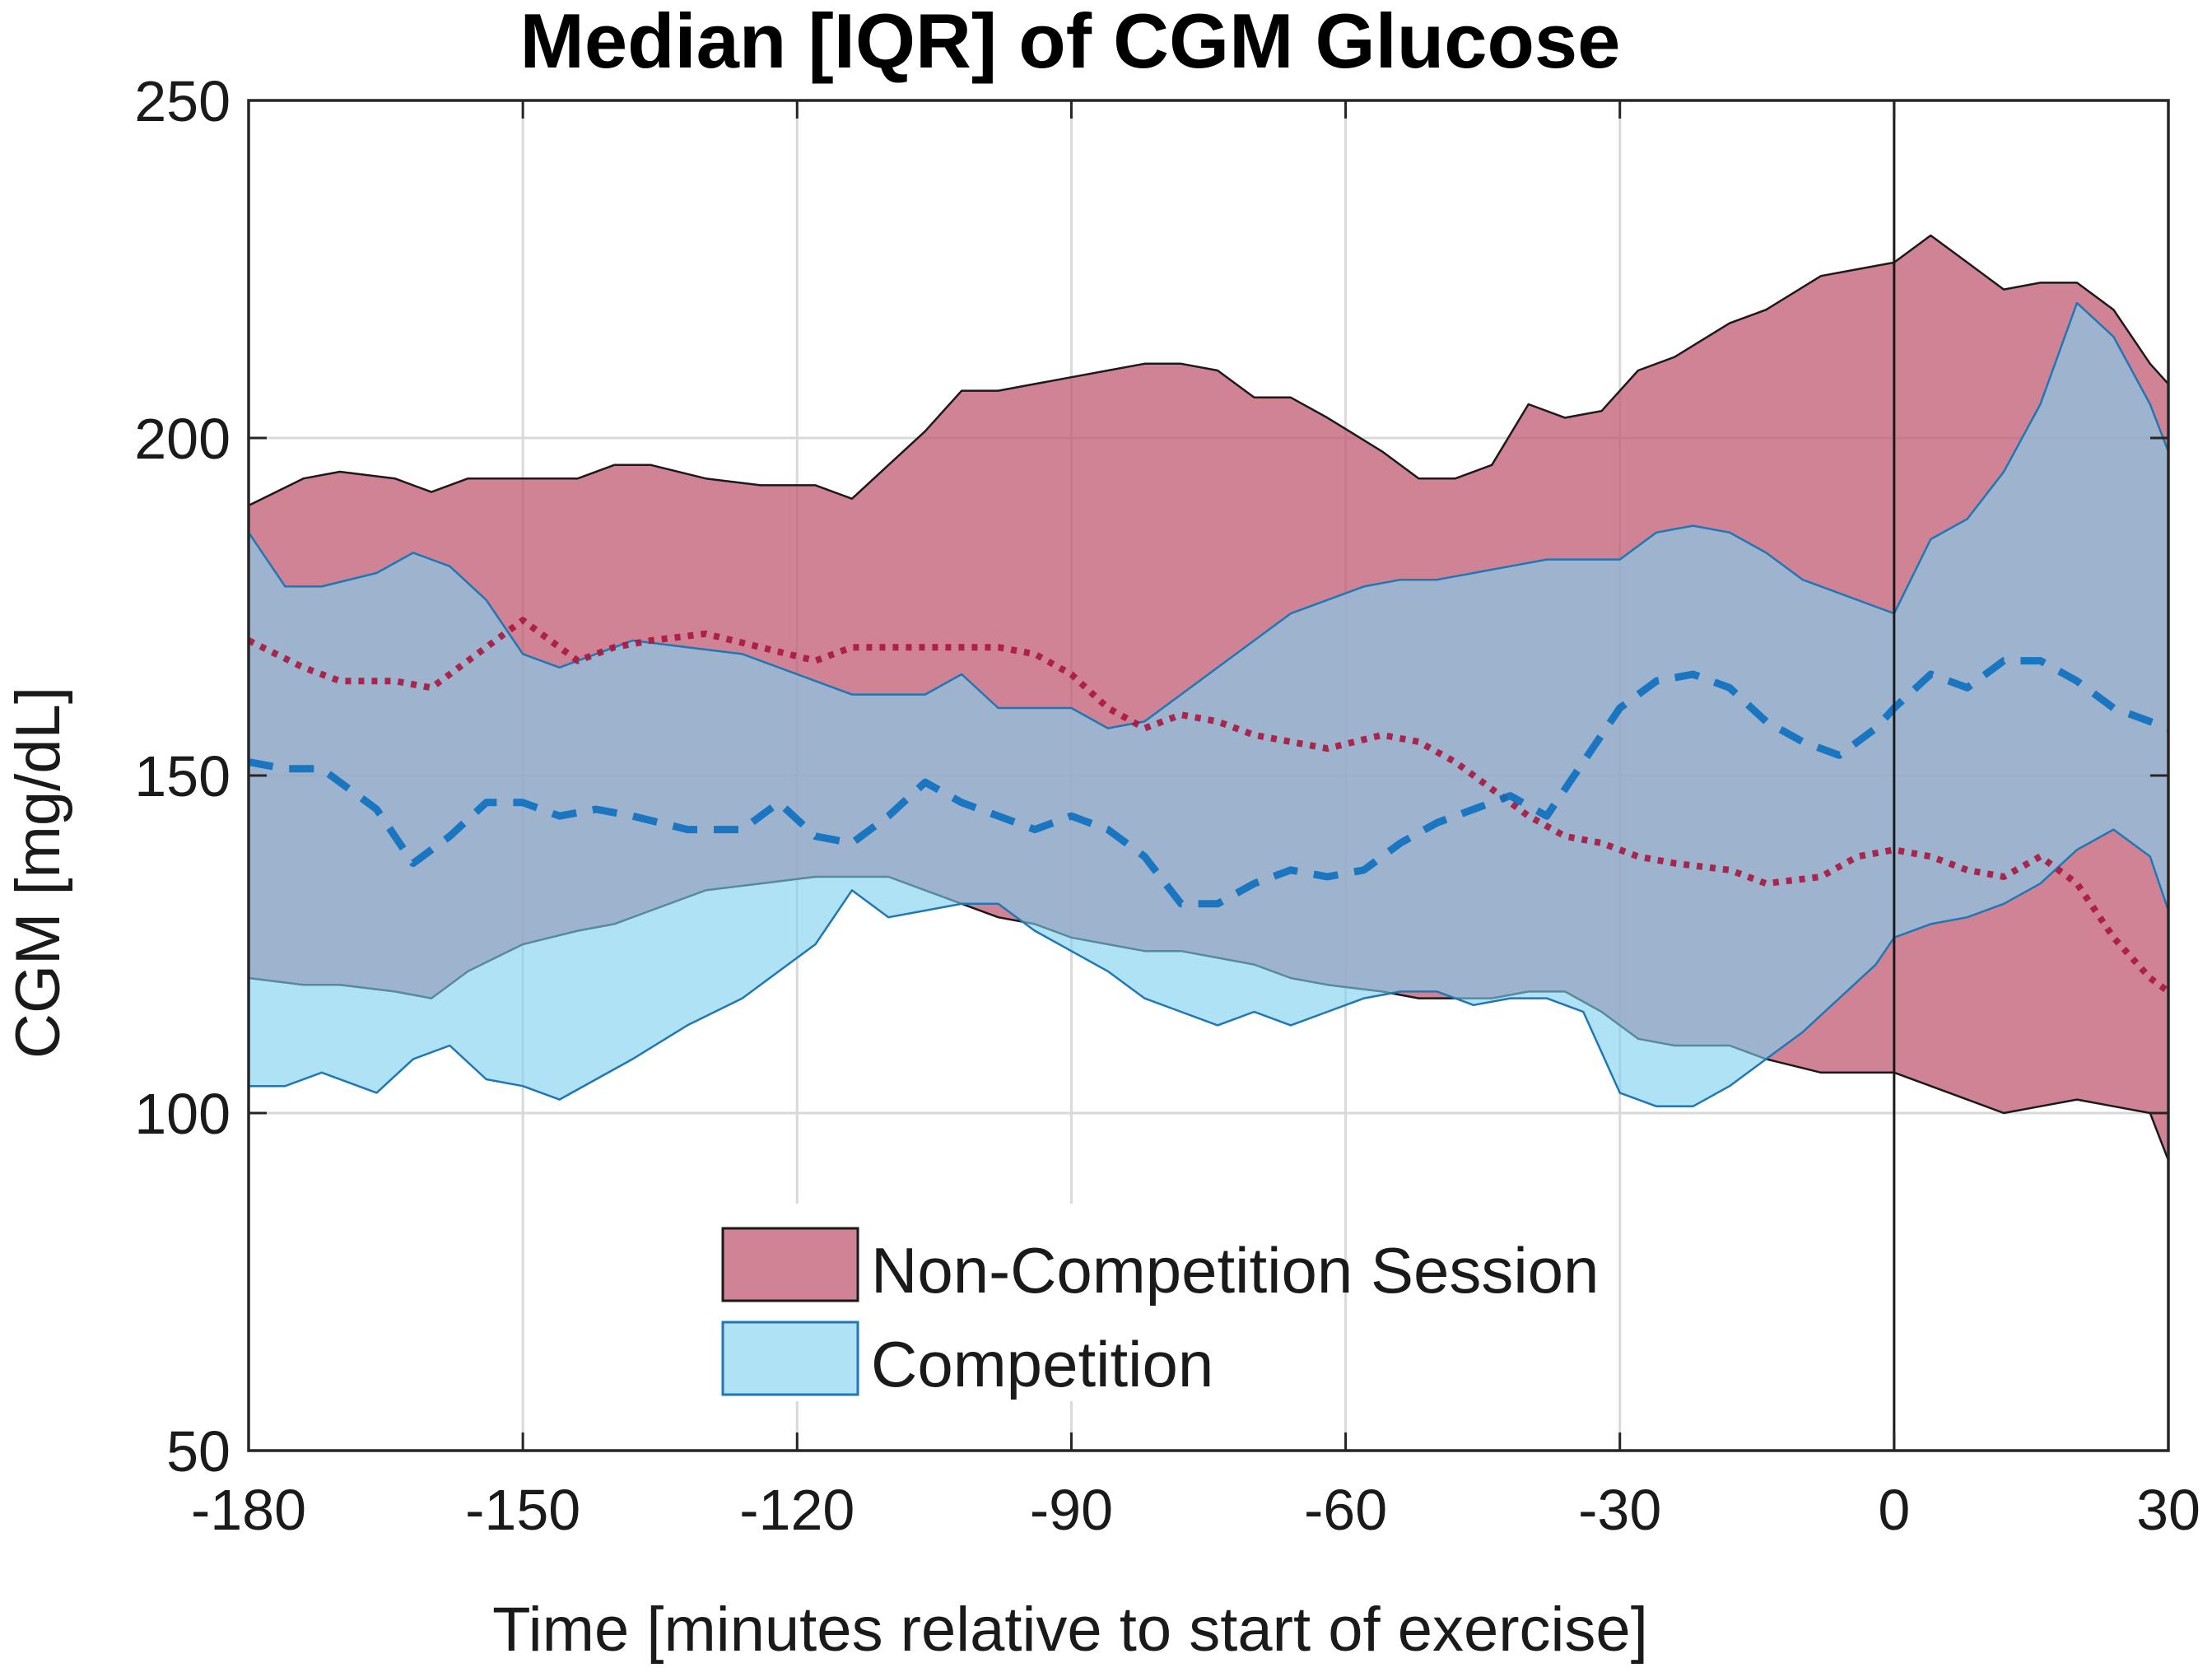  I want to click on legend-swatch-non-competition, so click(790, 1264).